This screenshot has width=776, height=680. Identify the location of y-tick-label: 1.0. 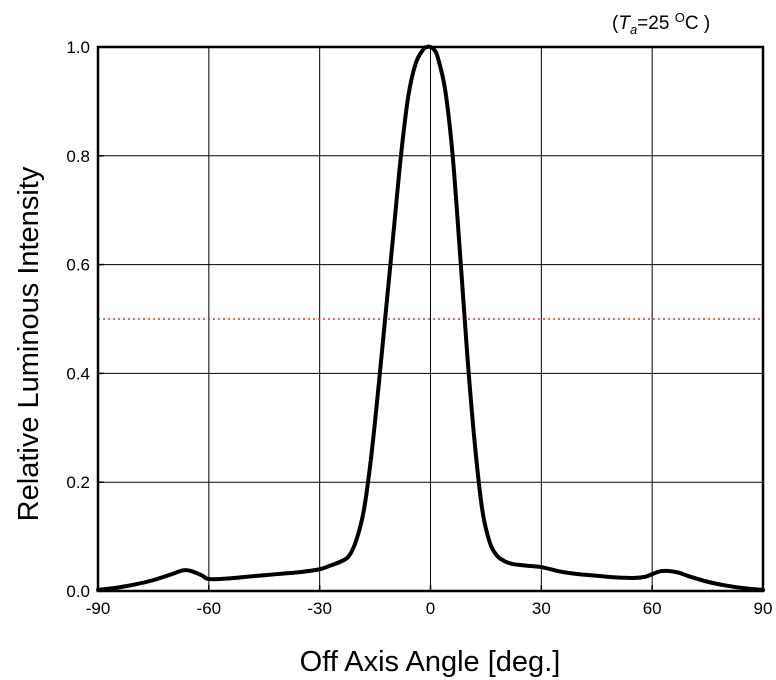
(78, 47).